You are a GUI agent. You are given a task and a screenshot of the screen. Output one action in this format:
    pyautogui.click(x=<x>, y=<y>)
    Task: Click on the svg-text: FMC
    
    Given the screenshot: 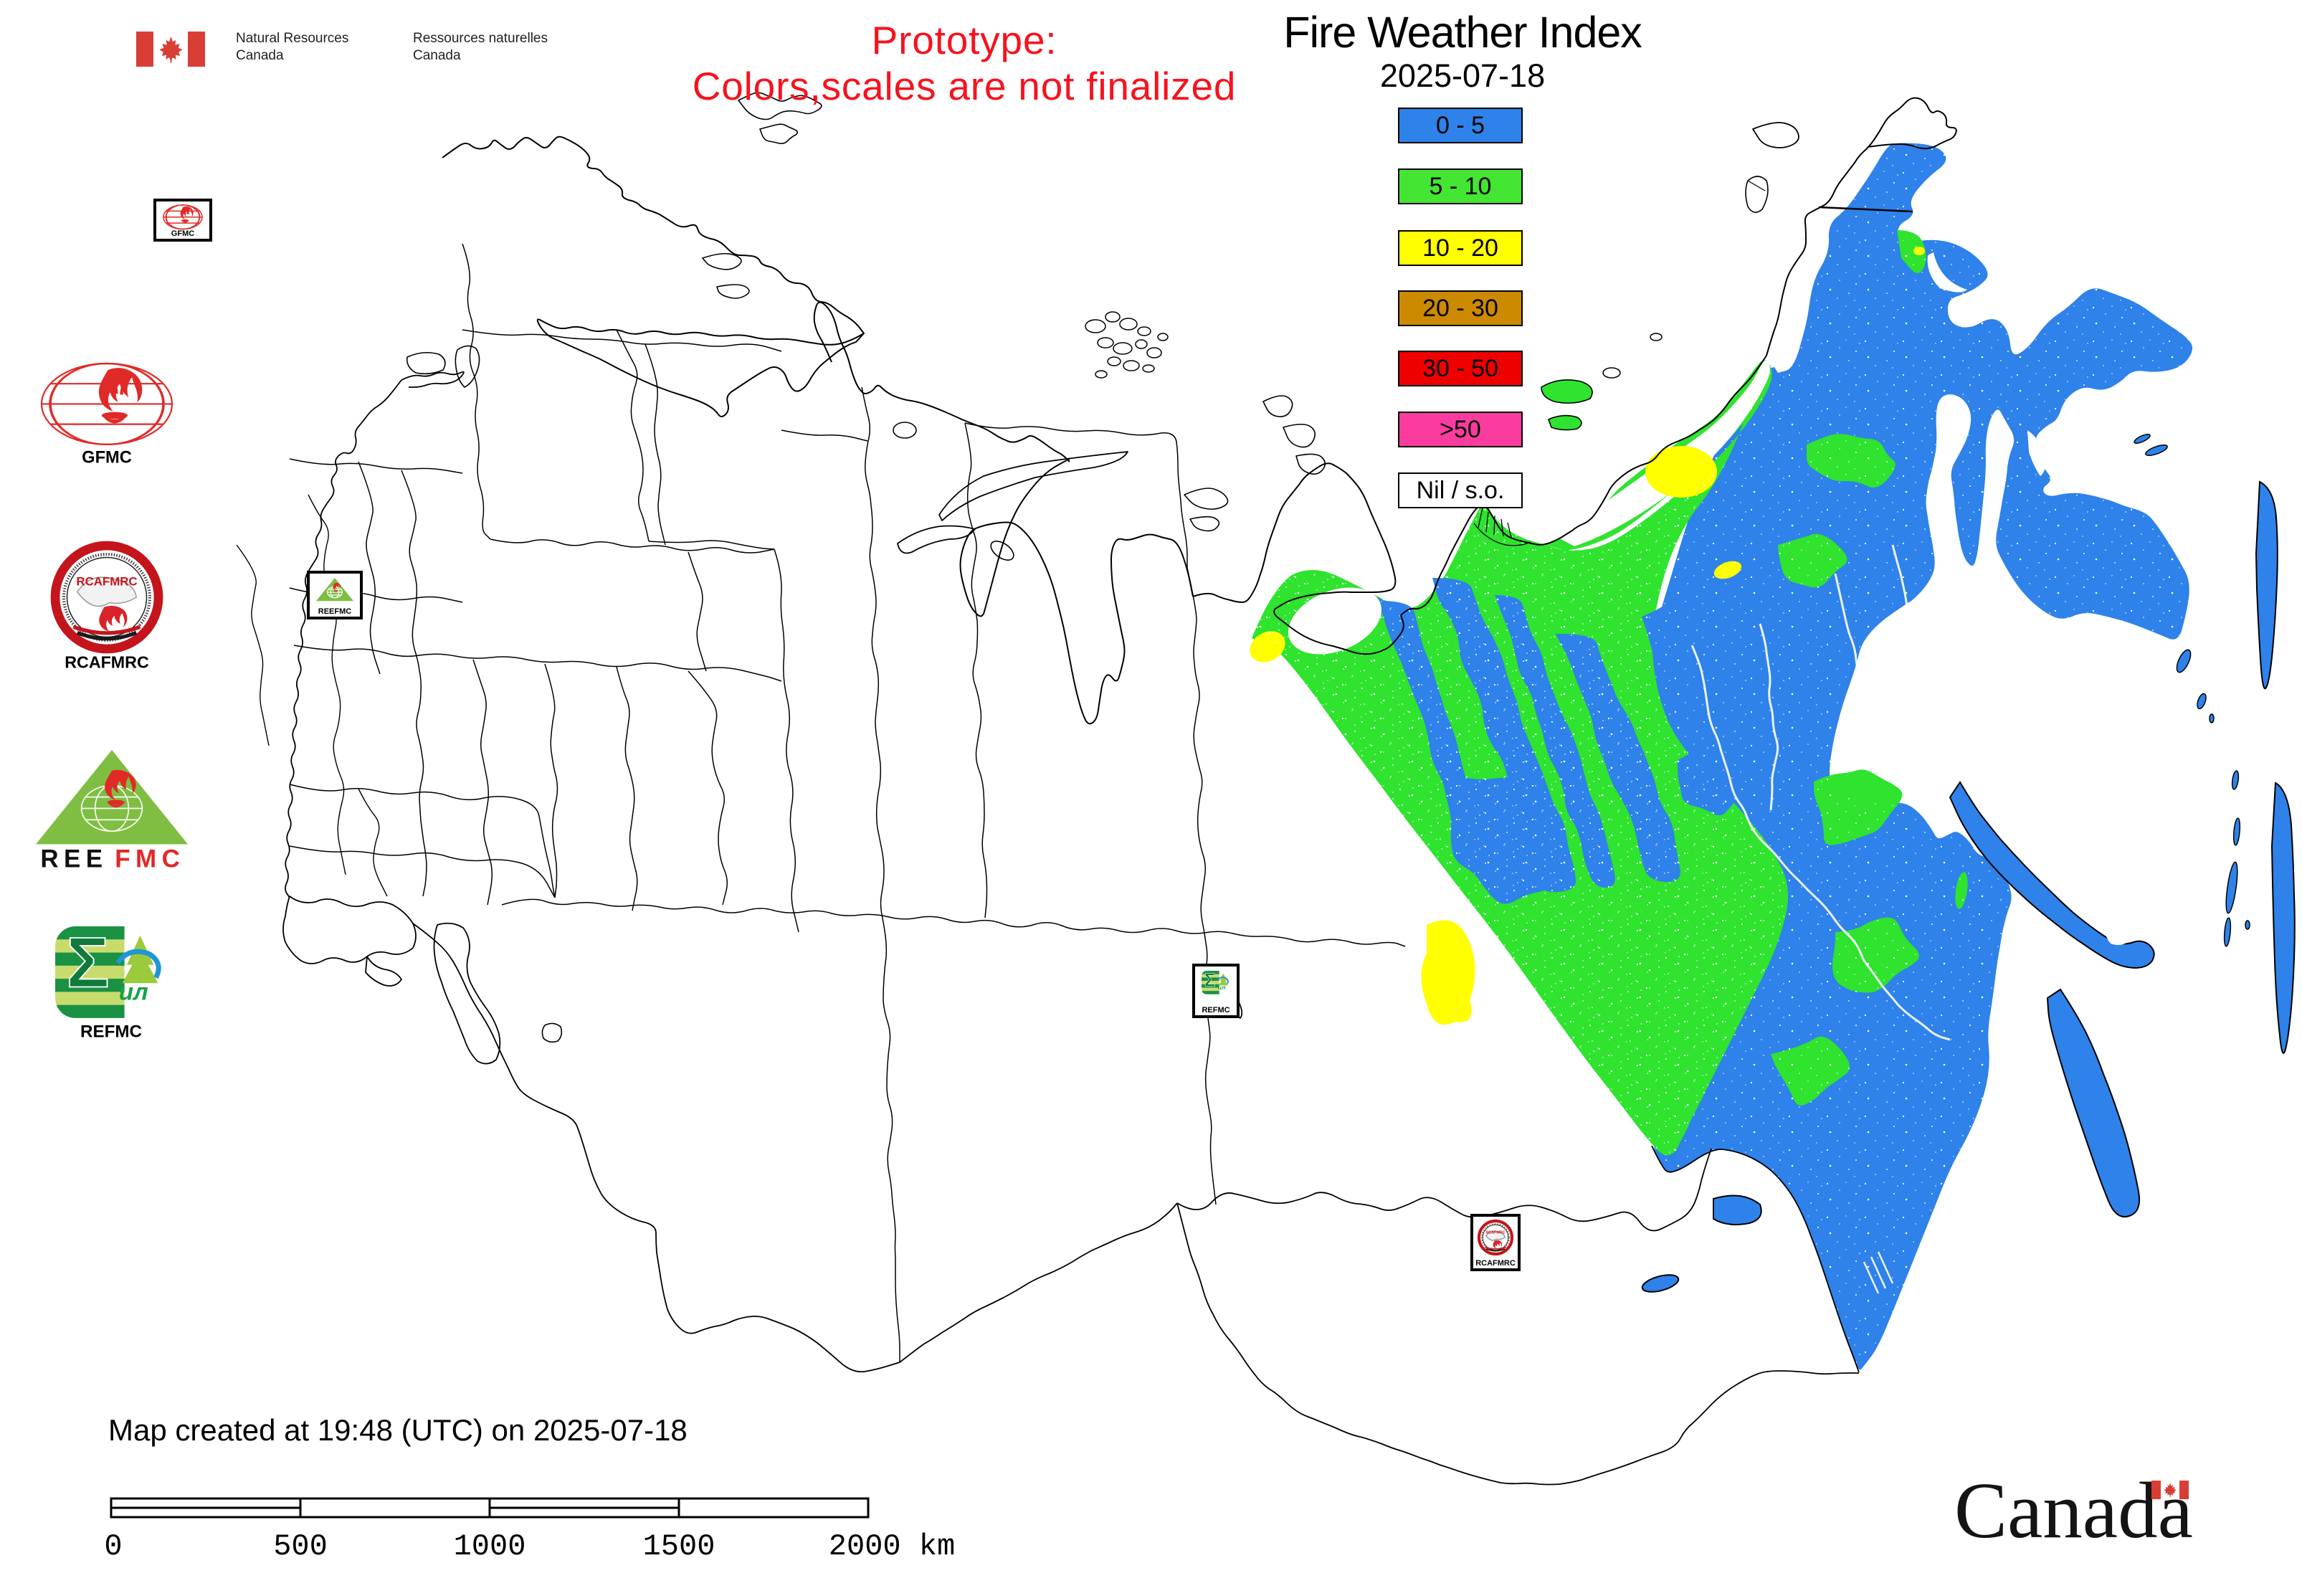 What is the action you would take?
    pyautogui.click(x=150, y=859)
    